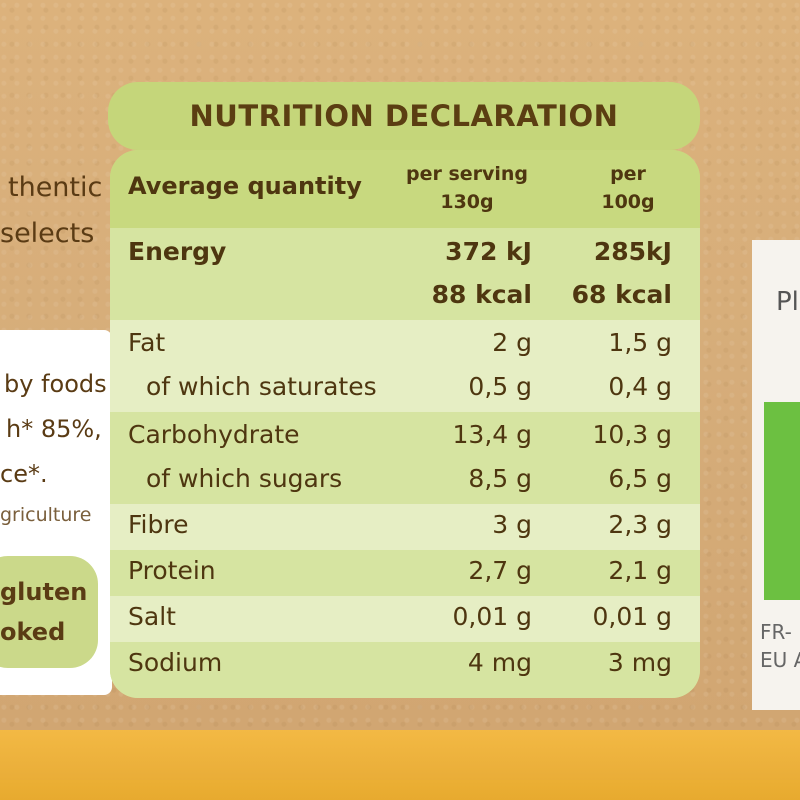 This screenshot has height=800, width=800. What do you see at coordinates (628, 188) in the screenshot?
I see `header-per-100g: per 100g` at bounding box center [628, 188].